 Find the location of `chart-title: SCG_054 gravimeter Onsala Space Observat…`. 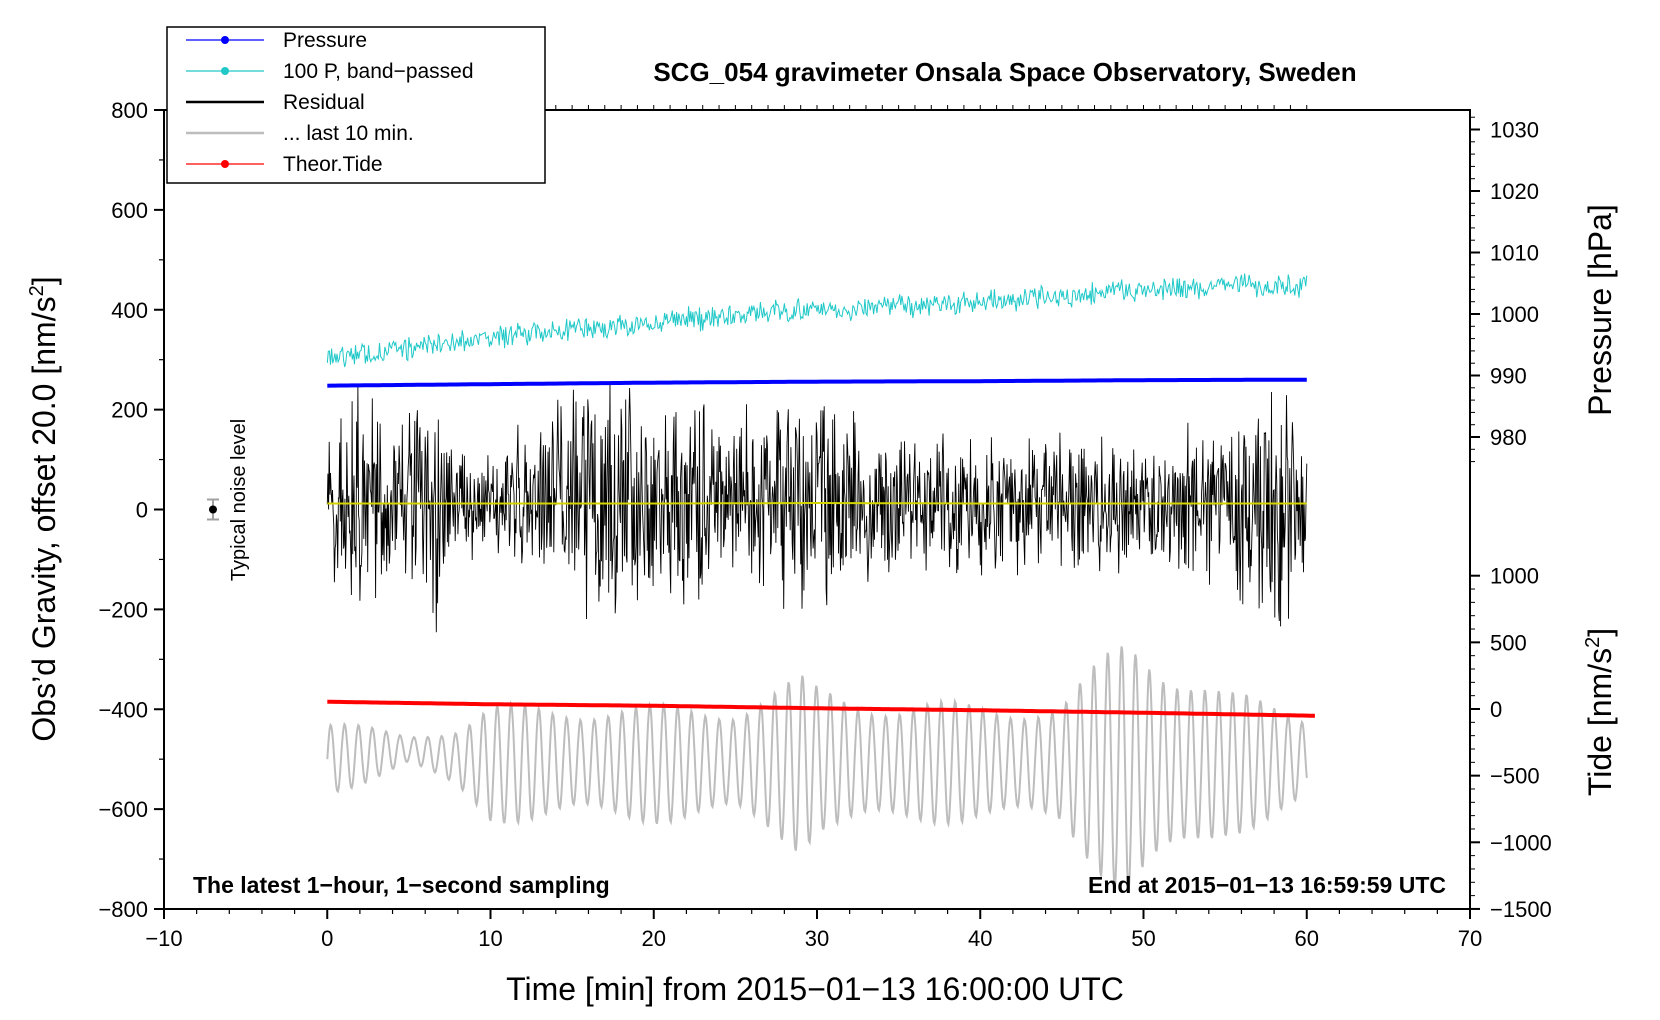

chart-title: SCG_054 gravimeter Onsala Space Observat… is located at coordinates (1004, 72).